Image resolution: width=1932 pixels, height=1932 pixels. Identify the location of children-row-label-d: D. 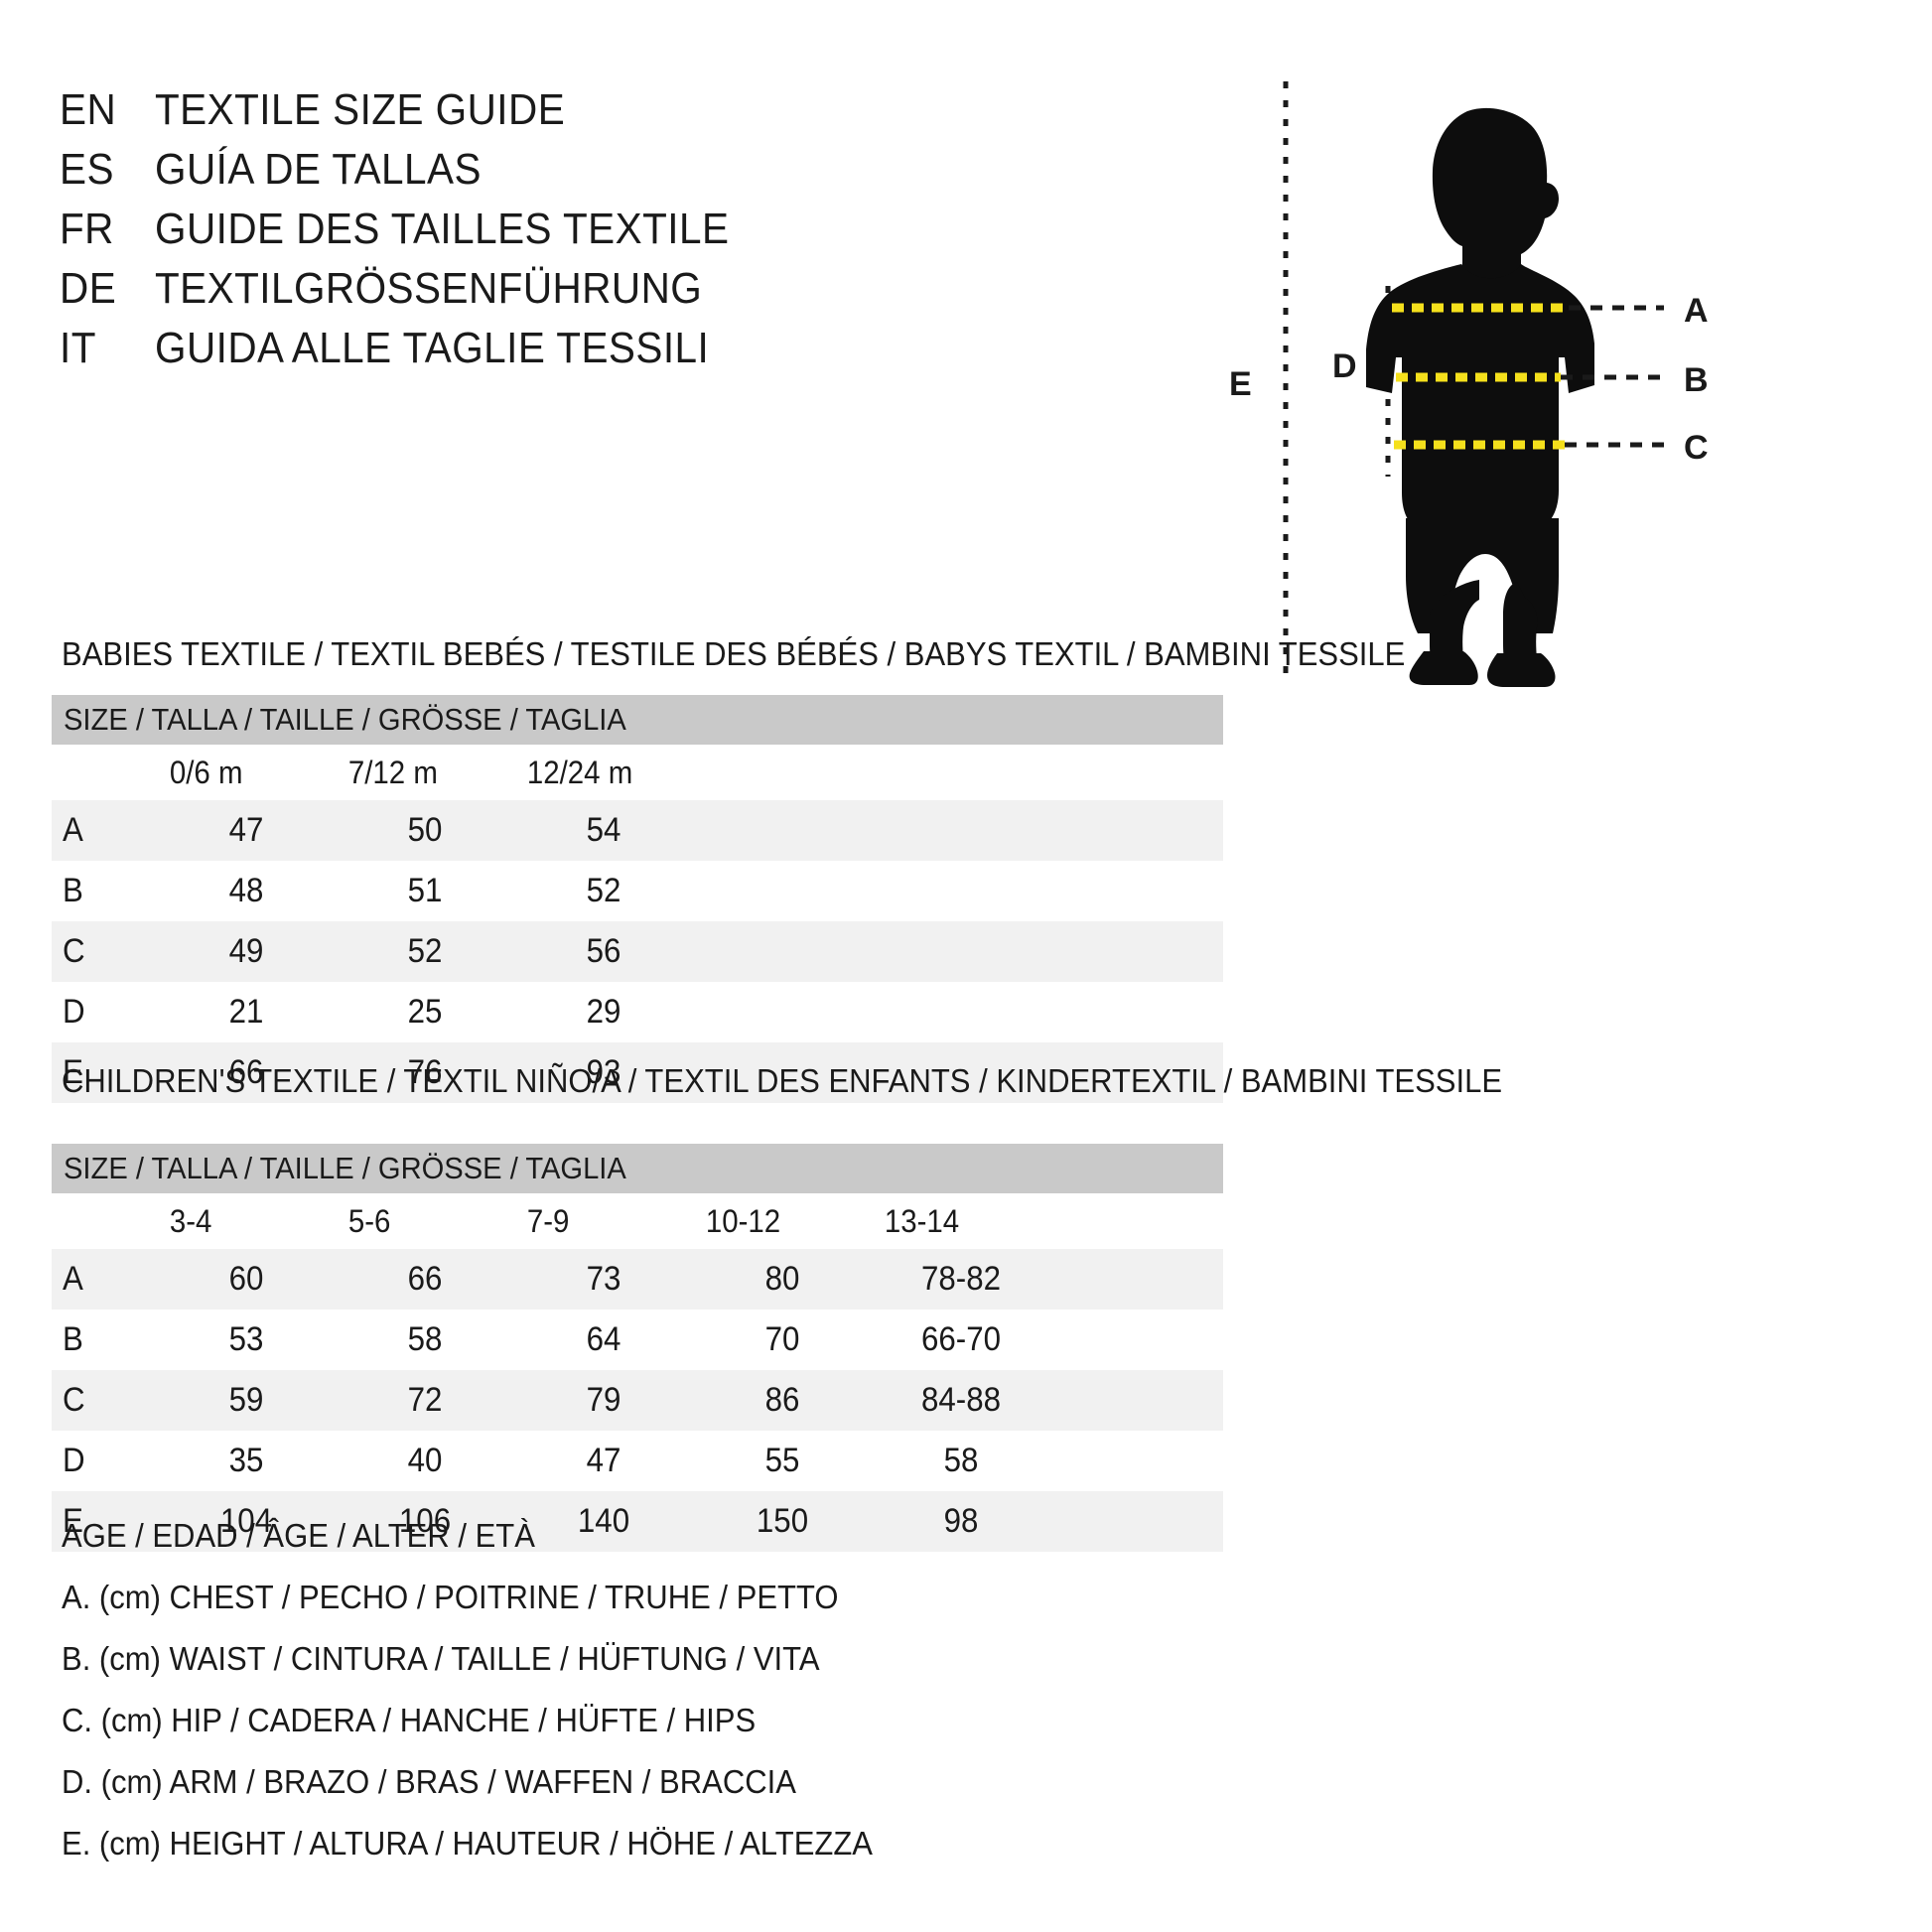
(74, 1461).